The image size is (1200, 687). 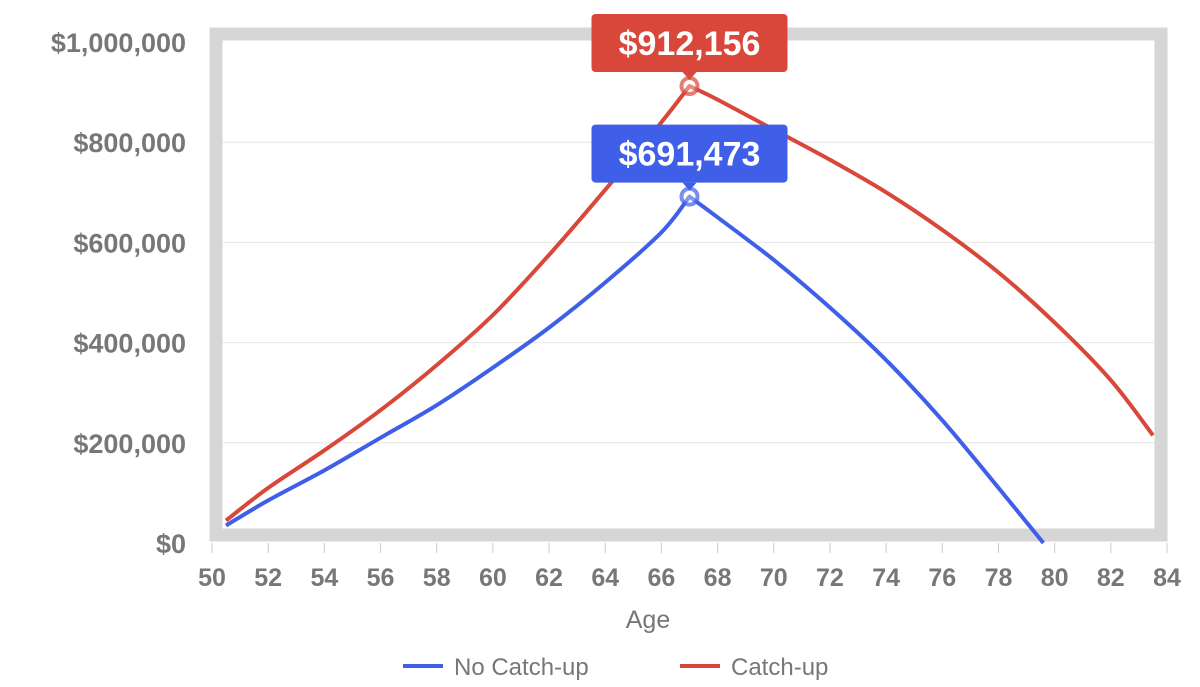 I want to click on y-tick-label: $400,000, so click(x=129, y=344).